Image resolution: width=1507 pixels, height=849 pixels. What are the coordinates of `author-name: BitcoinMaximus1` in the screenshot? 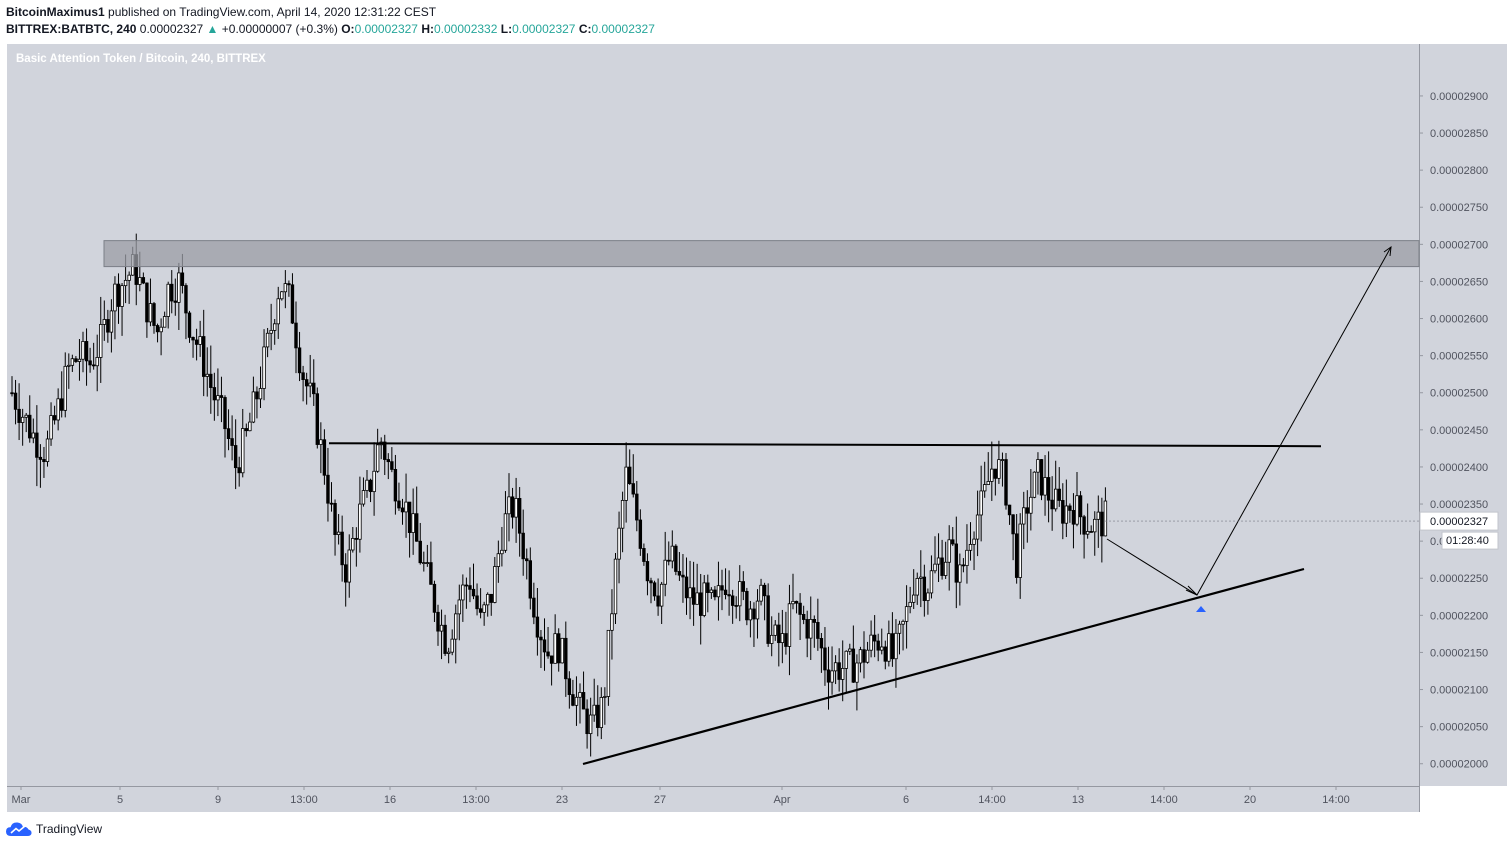 It's located at (55, 12).